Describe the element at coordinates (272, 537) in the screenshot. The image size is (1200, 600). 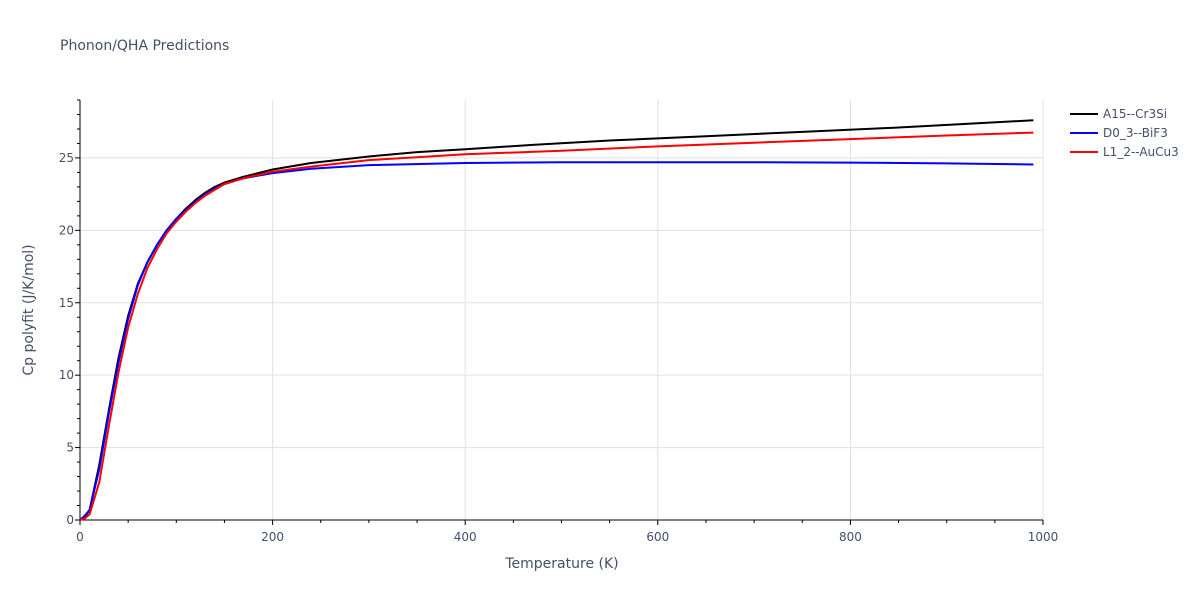
I see `x-tick-label: 200` at that location.